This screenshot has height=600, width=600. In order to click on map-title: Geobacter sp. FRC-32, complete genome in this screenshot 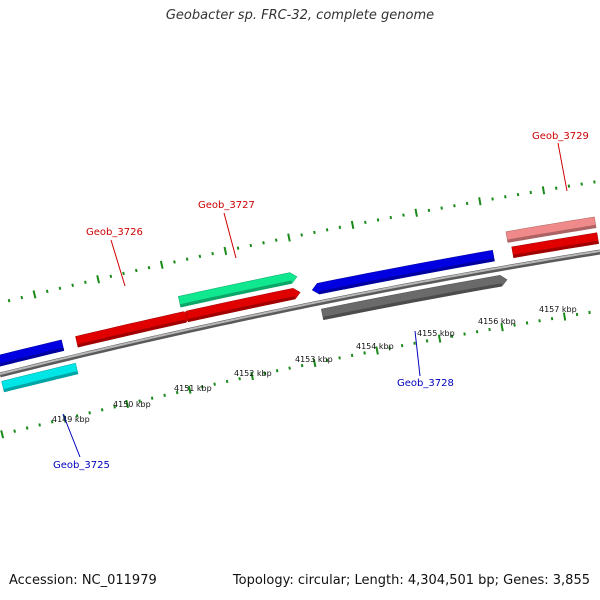, I will do `click(300, 15)`.